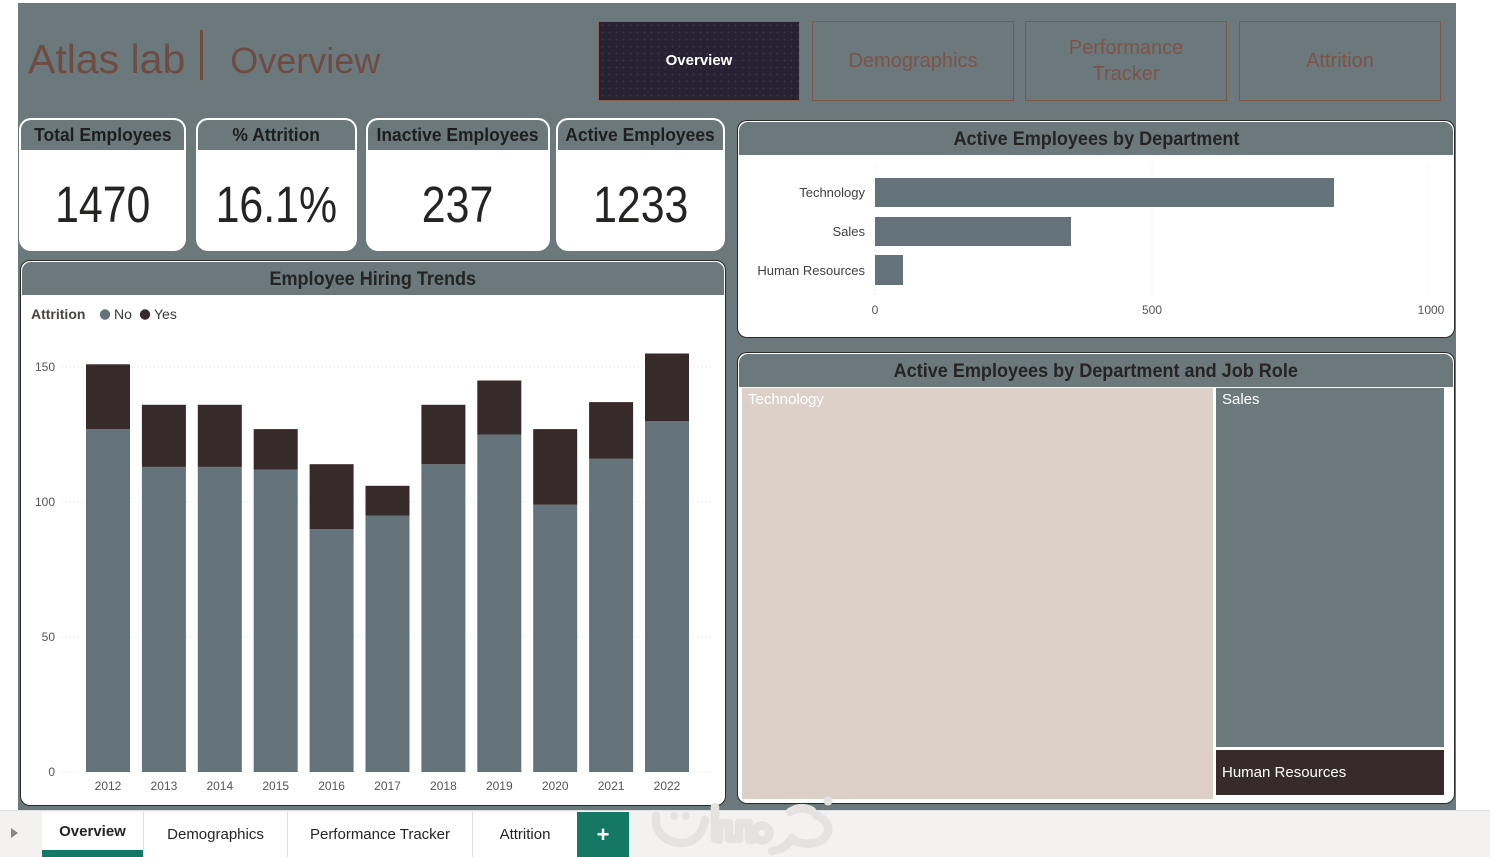  What do you see at coordinates (108, 786) in the screenshot?
I see `svg-text: 2012` at bounding box center [108, 786].